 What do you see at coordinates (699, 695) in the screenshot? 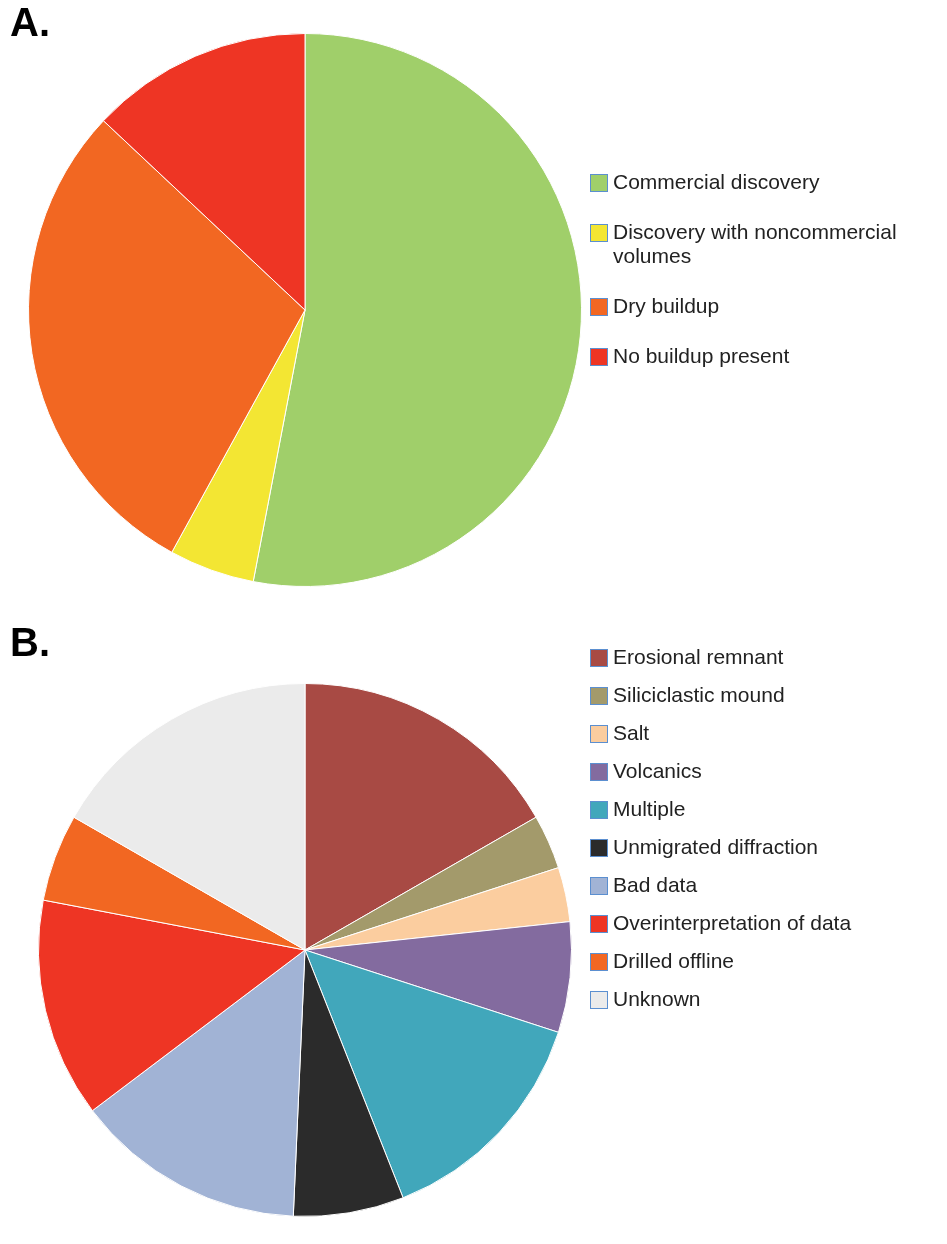
I see `legend-label: Siliciclastic mound` at bounding box center [699, 695].